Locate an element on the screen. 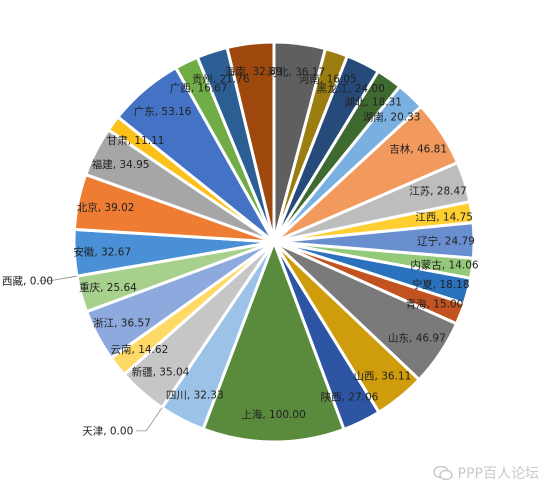 This screenshot has width=549, height=491. slice-label: 河北, 36.17 is located at coordinates (296, 73).